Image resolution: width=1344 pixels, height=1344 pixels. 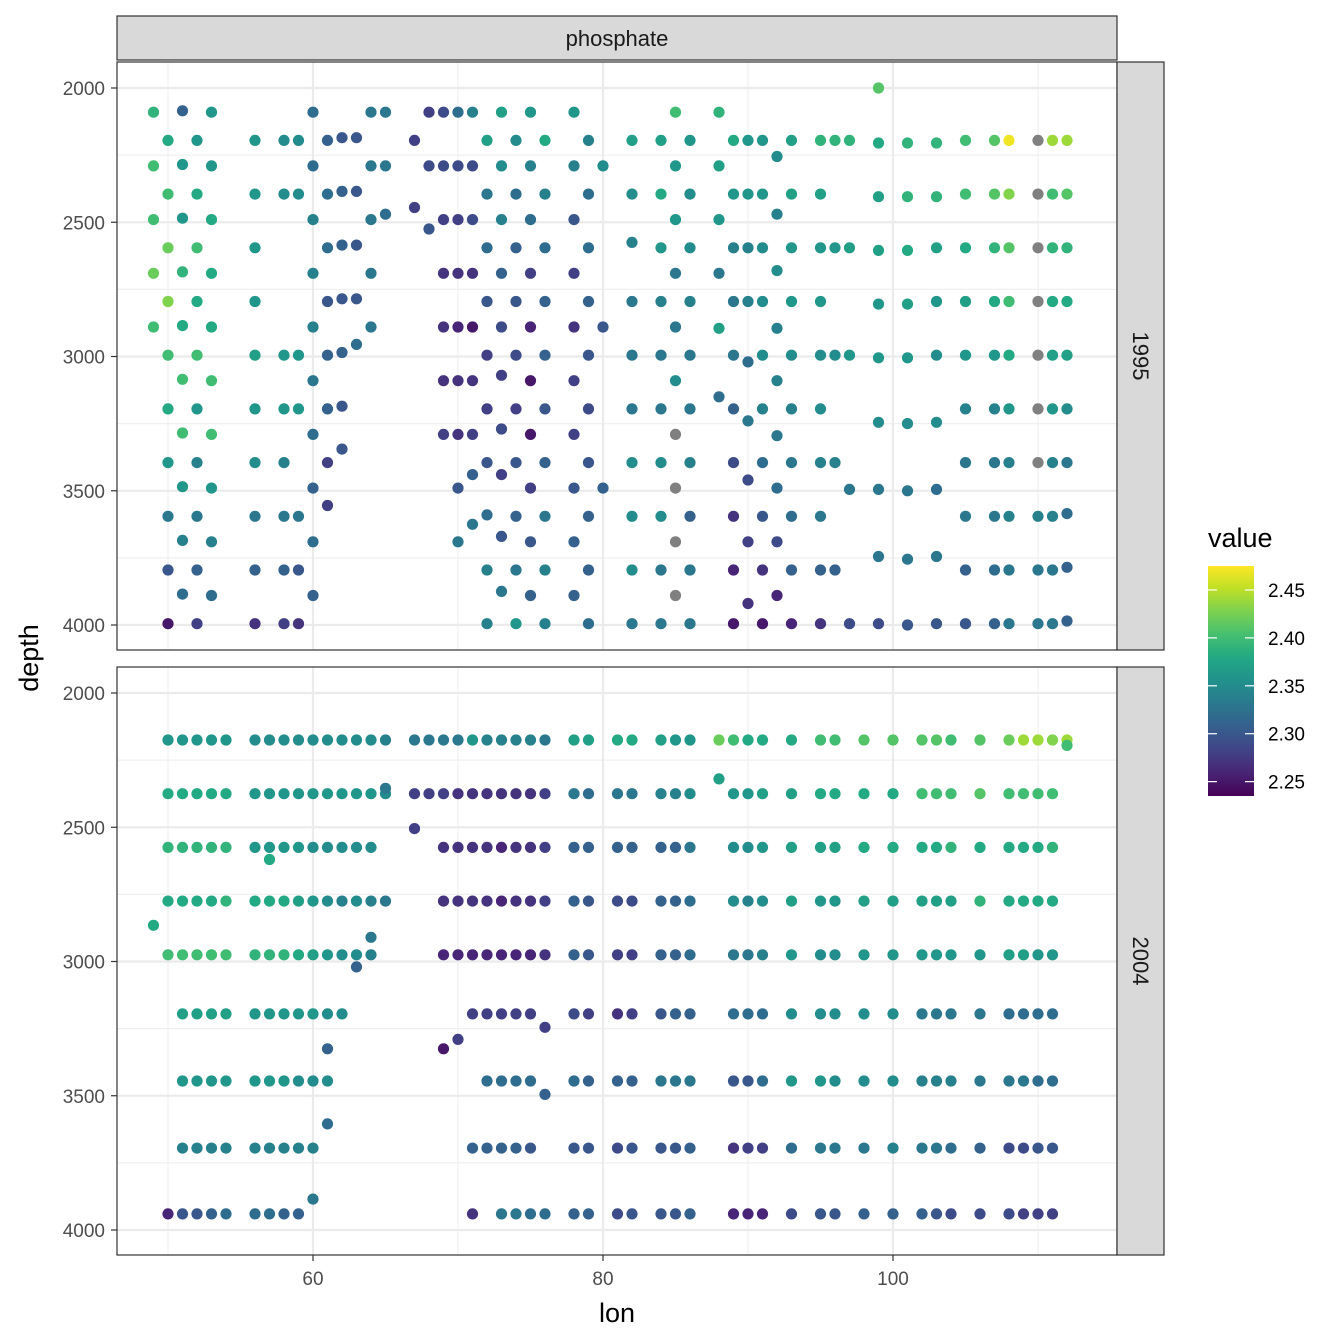 What do you see at coordinates (1286, 735) in the screenshot?
I see `legend-tick-label: 2.30` at bounding box center [1286, 735].